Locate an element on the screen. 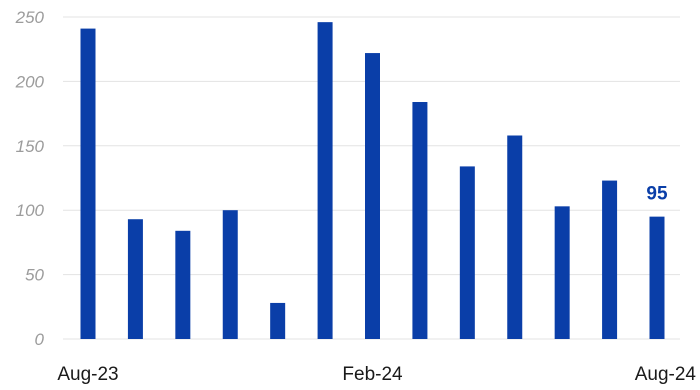 The height and width of the screenshot is (390, 700). y-tick-label-100: 100 is located at coordinates (30, 210).